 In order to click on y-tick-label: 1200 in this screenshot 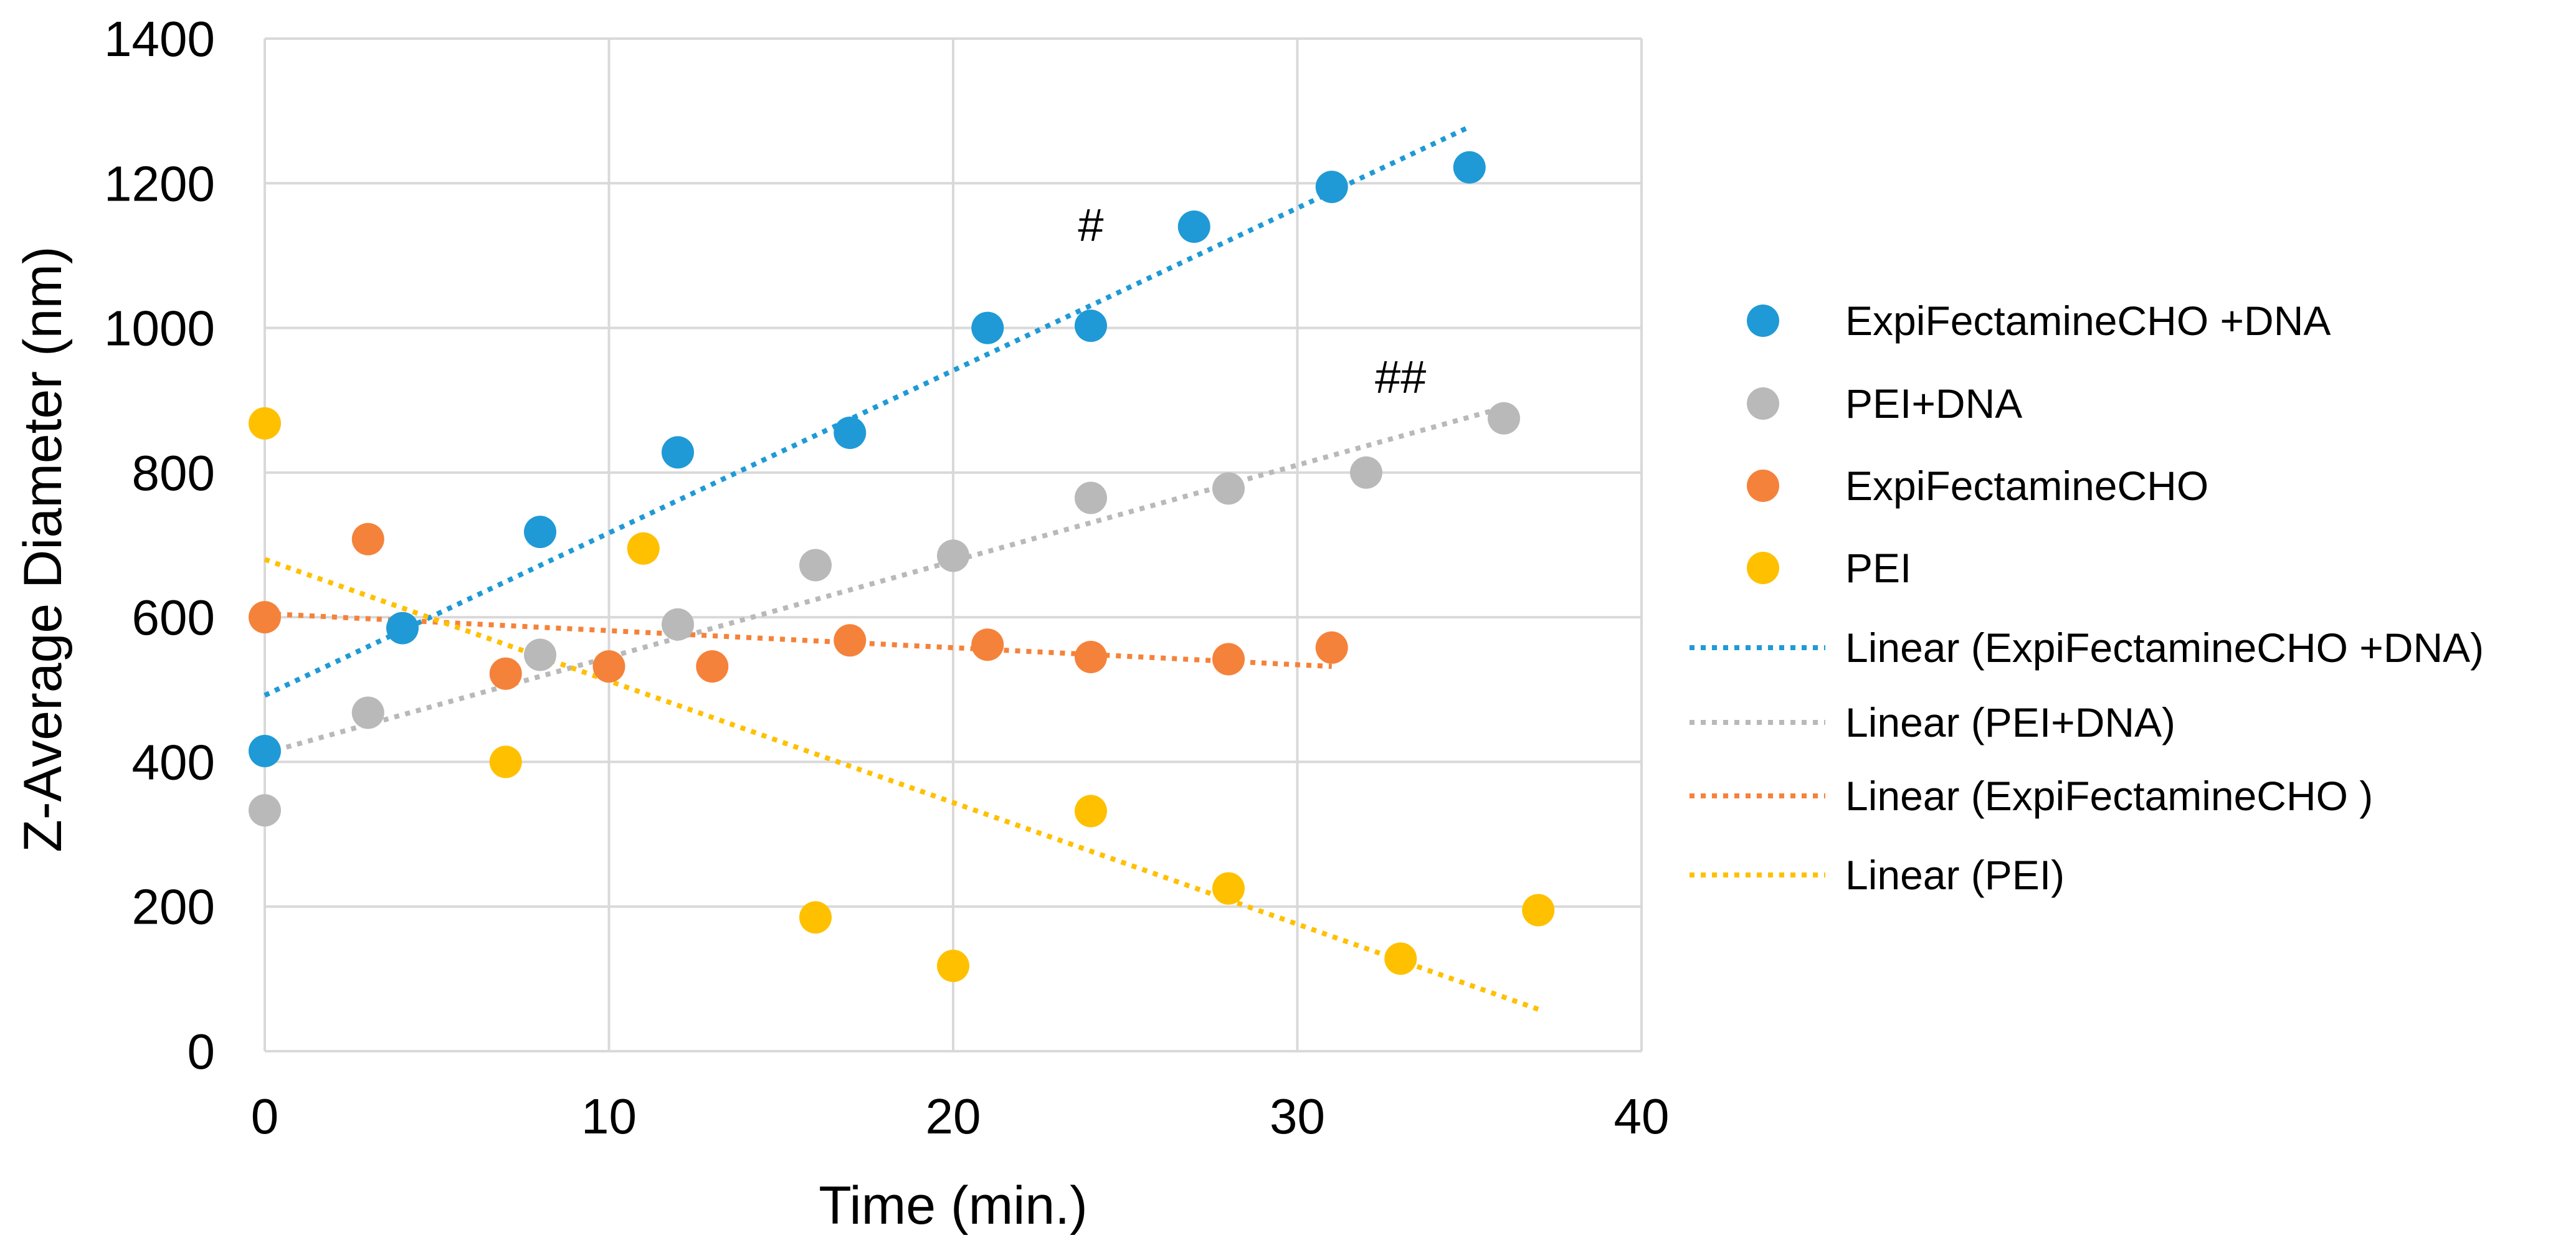, I will do `click(159, 184)`.